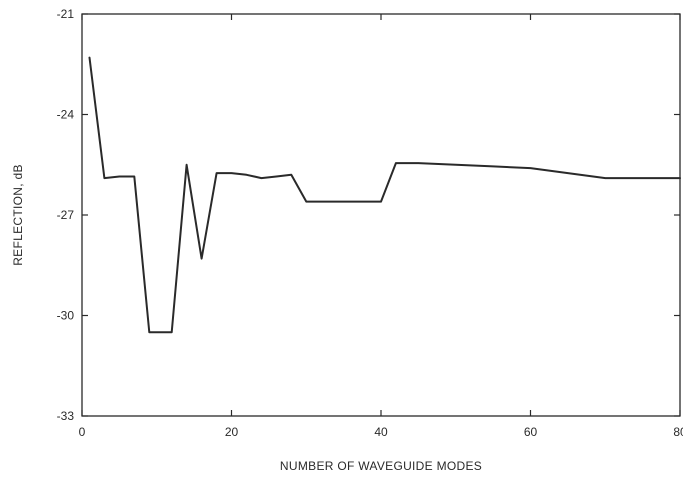 The width and height of the screenshot is (683, 479). I want to click on y-tick-label: -21, so click(66, 14).